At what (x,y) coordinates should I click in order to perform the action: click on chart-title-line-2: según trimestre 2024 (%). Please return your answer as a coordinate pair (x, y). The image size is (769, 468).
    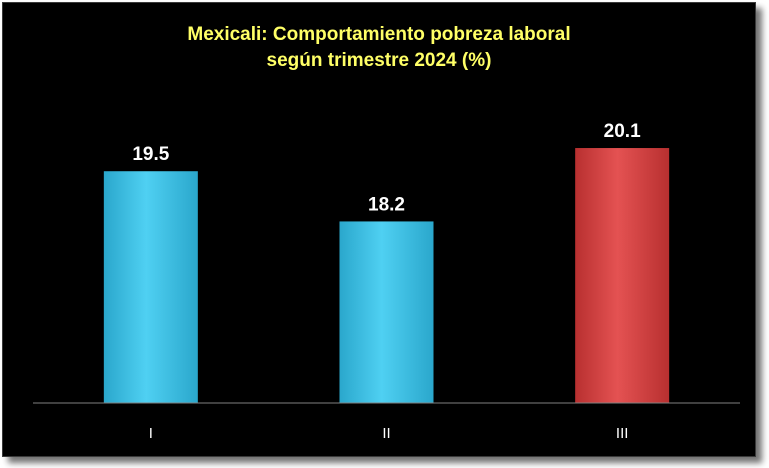
    Looking at the image, I should click on (379, 60).